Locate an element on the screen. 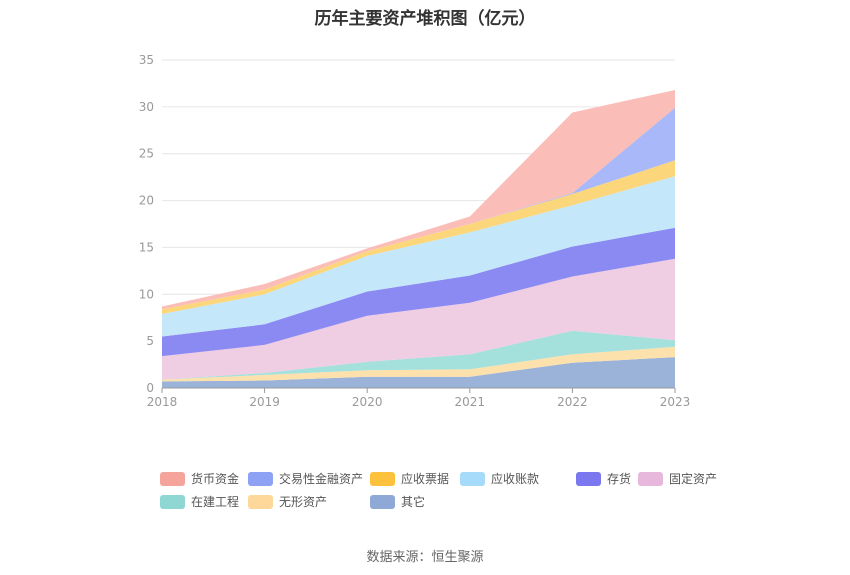 Image resolution: width=850 pixels, height=575 pixels. x-tick-label: 2023 is located at coordinates (675, 402).